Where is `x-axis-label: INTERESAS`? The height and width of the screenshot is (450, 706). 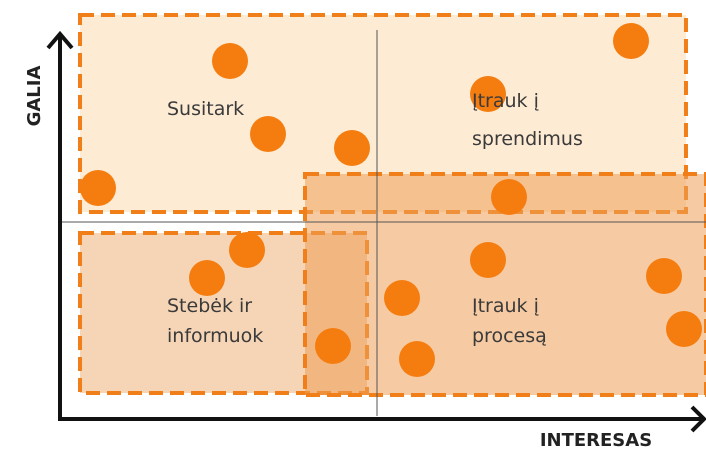 x-axis-label: INTERESAS is located at coordinates (596, 440).